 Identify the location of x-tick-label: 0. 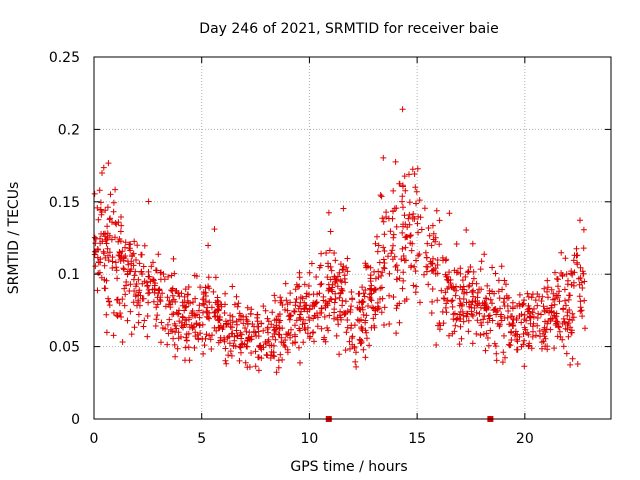
(94, 439).